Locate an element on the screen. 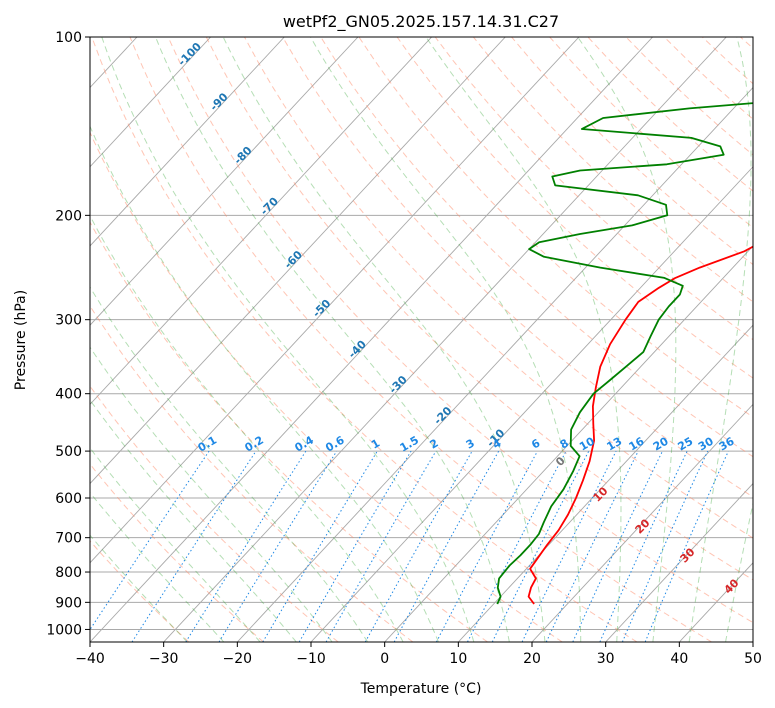  y-tick-label: 500 is located at coordinates (68, 452).